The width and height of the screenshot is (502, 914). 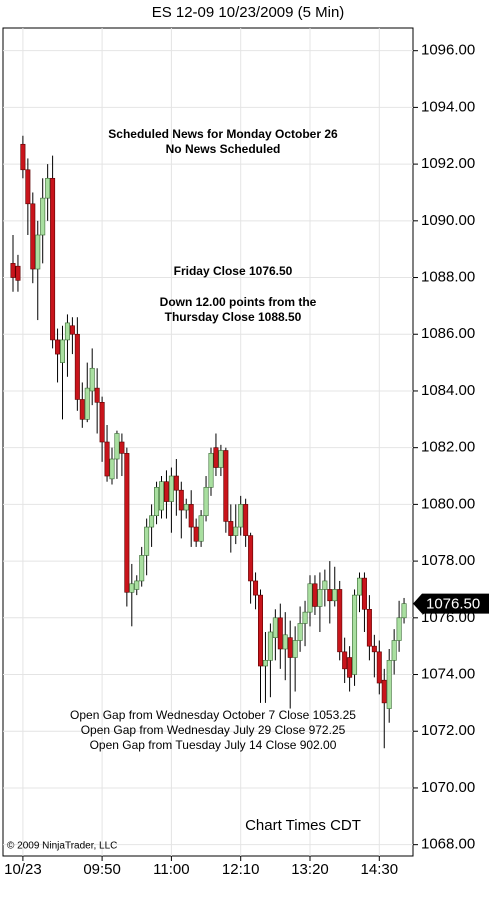 I want to click on y-tick-label: 1084.00, so click(x=448, y=390).